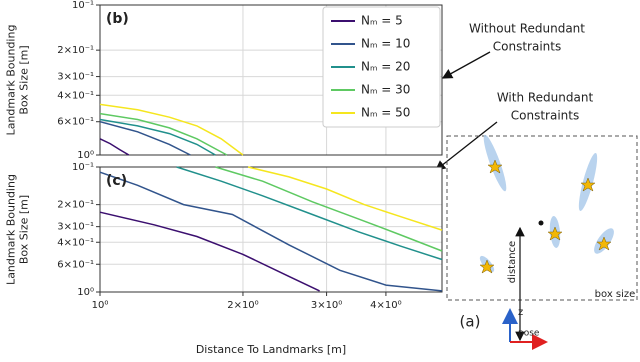  I want to click on legend-label: Nₘ = 5, so click(382, 21).